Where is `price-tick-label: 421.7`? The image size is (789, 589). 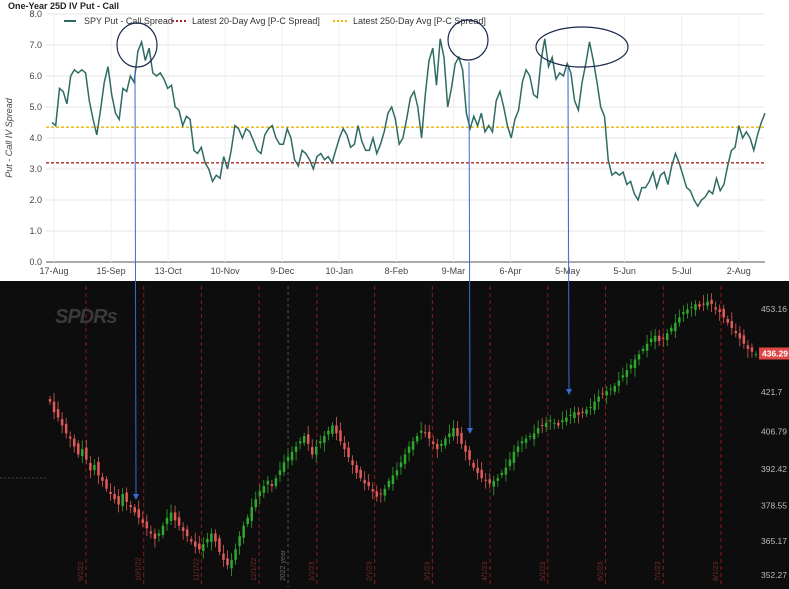 price-tick-label: 421.7 is located at coordinates (772, 392).